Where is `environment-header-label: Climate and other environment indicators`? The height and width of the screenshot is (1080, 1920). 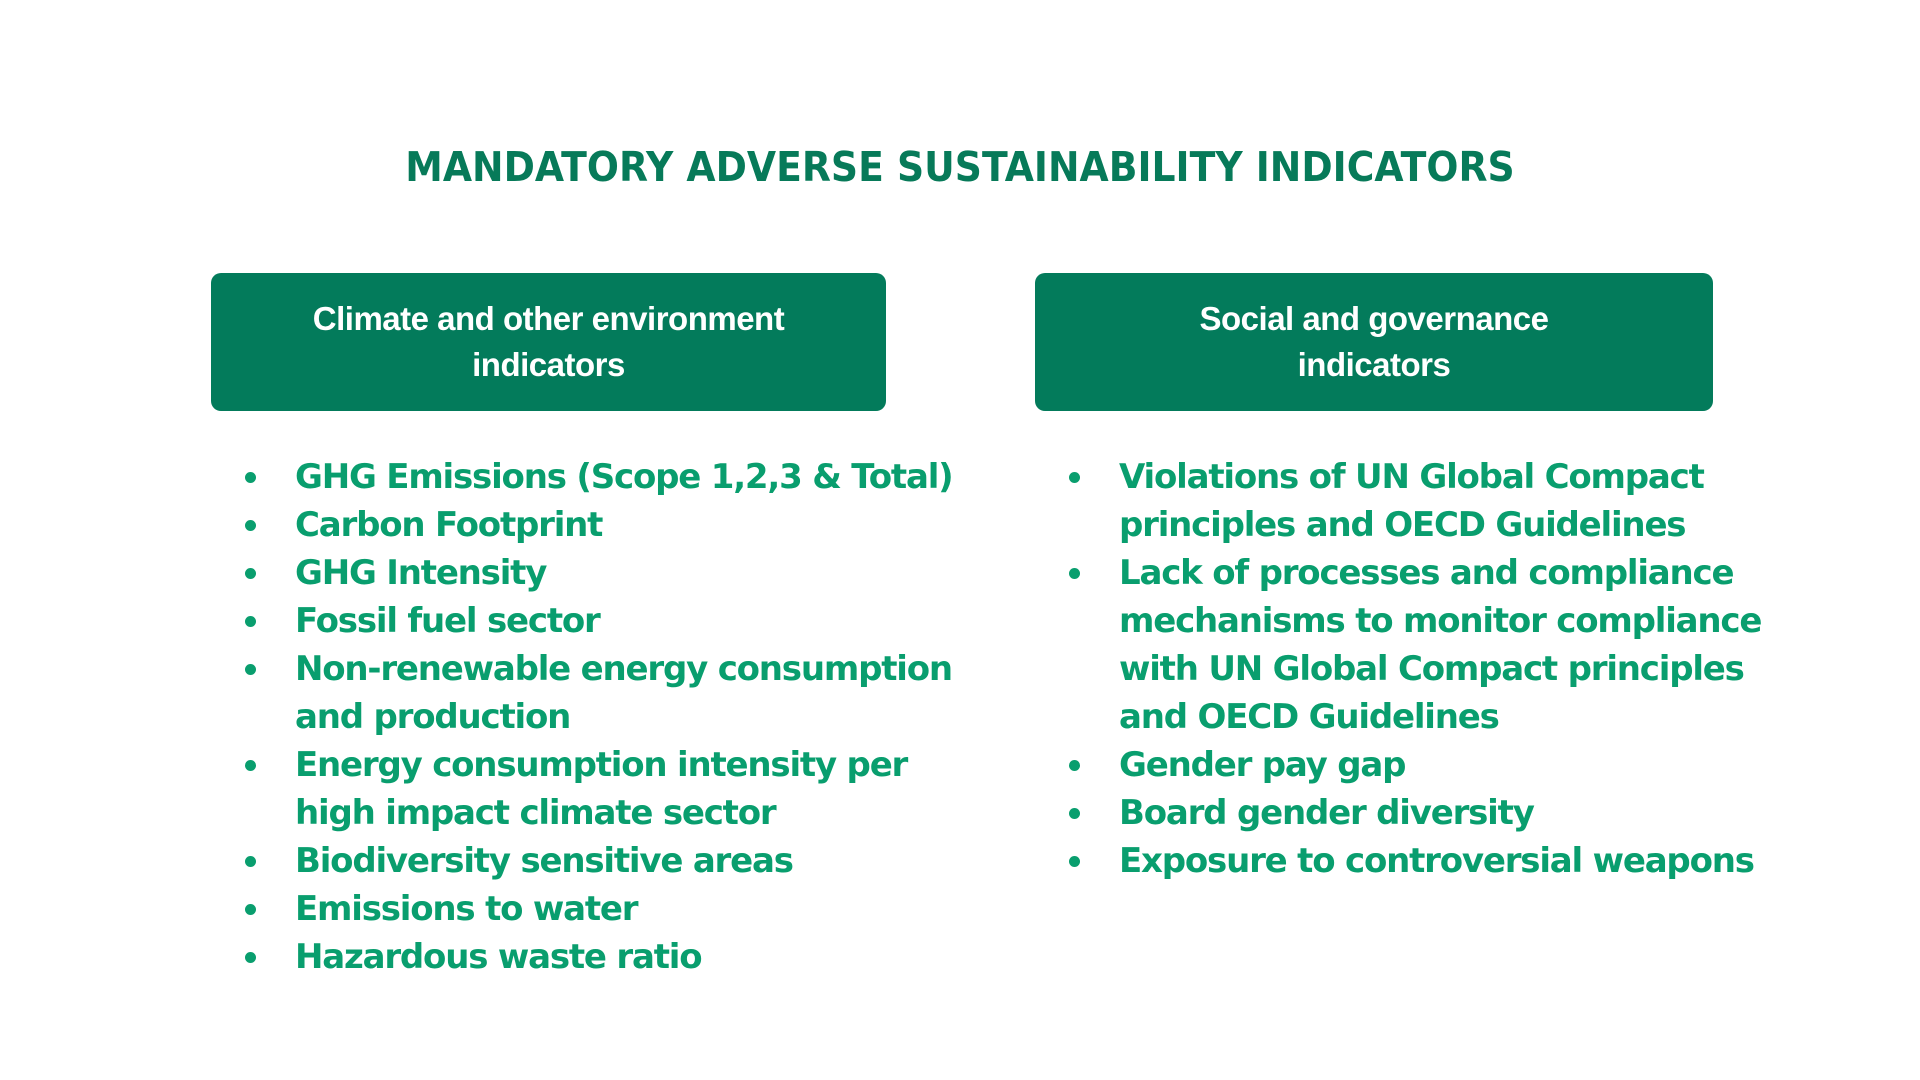
environment-header-label: Climate and other environment indicators is located at coordinates (548, 341).